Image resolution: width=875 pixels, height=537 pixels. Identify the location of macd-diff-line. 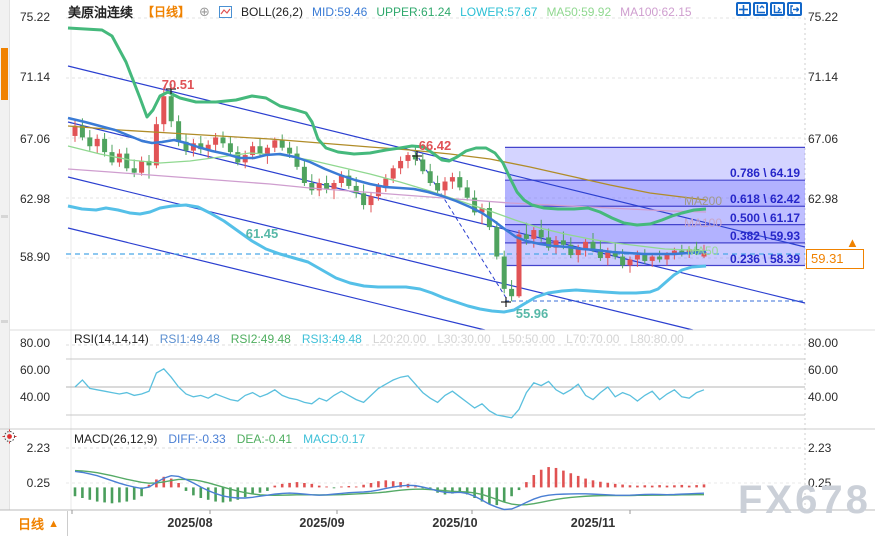
(389, 490).